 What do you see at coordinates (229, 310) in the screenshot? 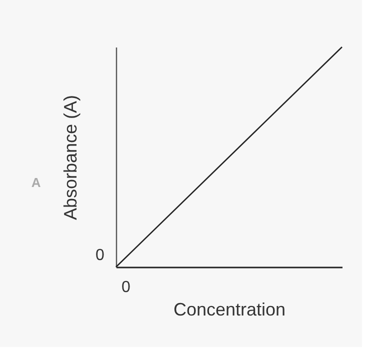
I see `x-axis-title: Concentration` at bounding box center [229, 310].